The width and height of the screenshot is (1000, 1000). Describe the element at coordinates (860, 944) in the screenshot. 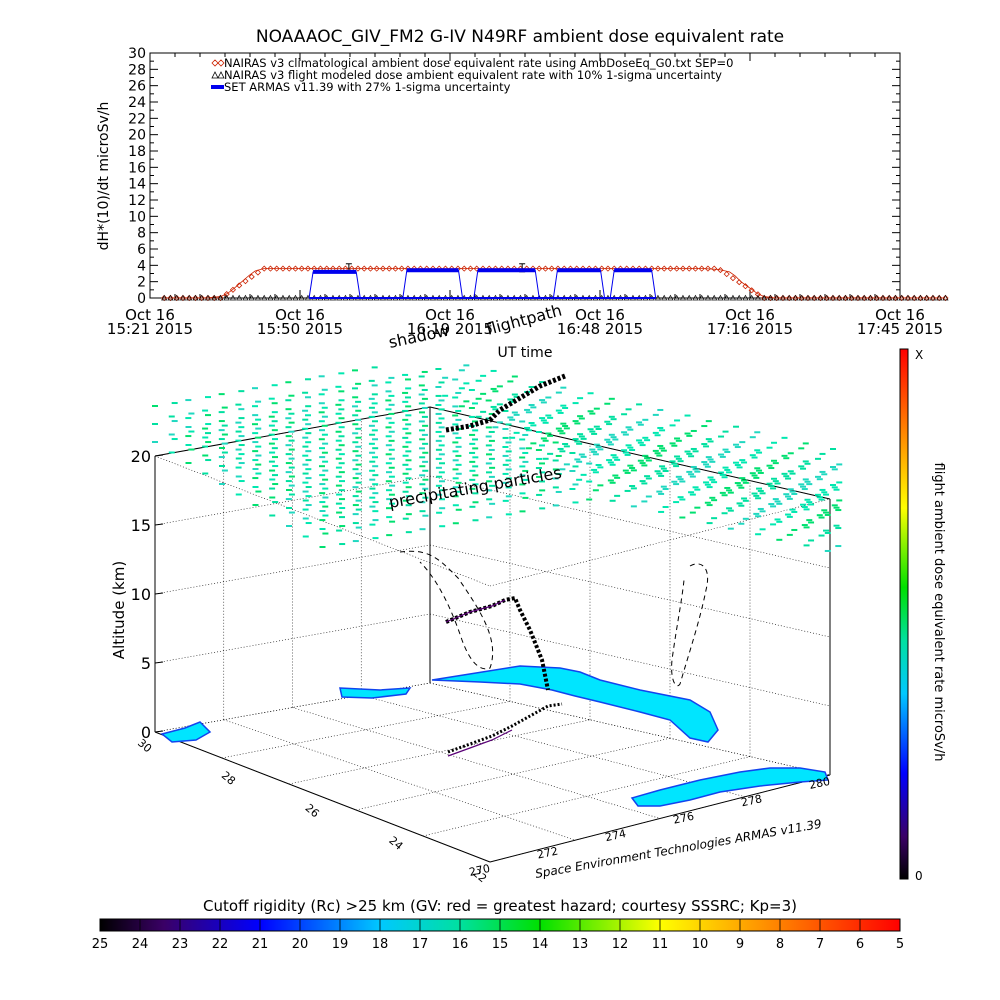

I see `bottom-tick-label: 6` at that location.